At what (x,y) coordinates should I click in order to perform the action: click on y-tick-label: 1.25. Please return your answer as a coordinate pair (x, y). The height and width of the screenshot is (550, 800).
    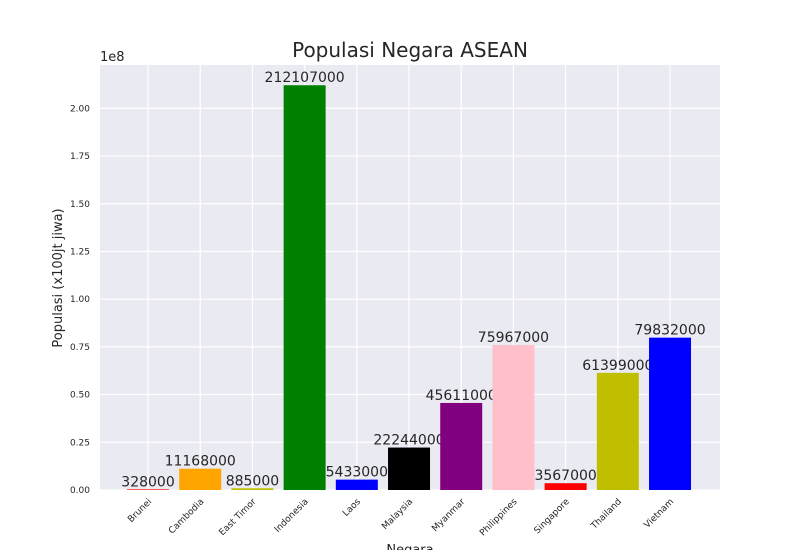
    Looking at the image, I should click on (80, 252).